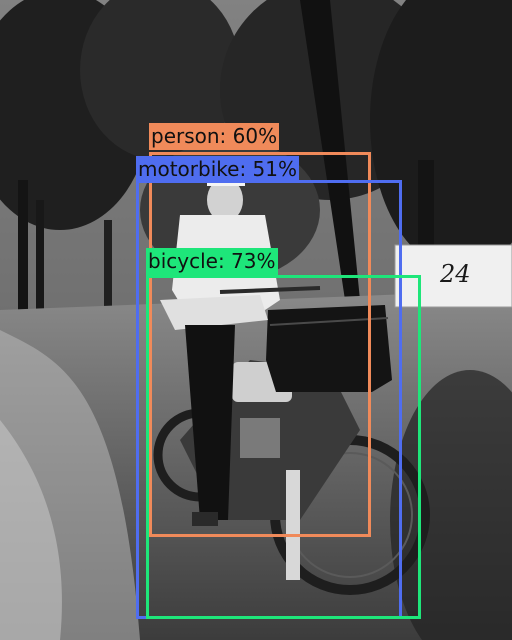 The width and height of the screenshot is (512, 640). I want to click on sign-number: 24, so click(455, 274).